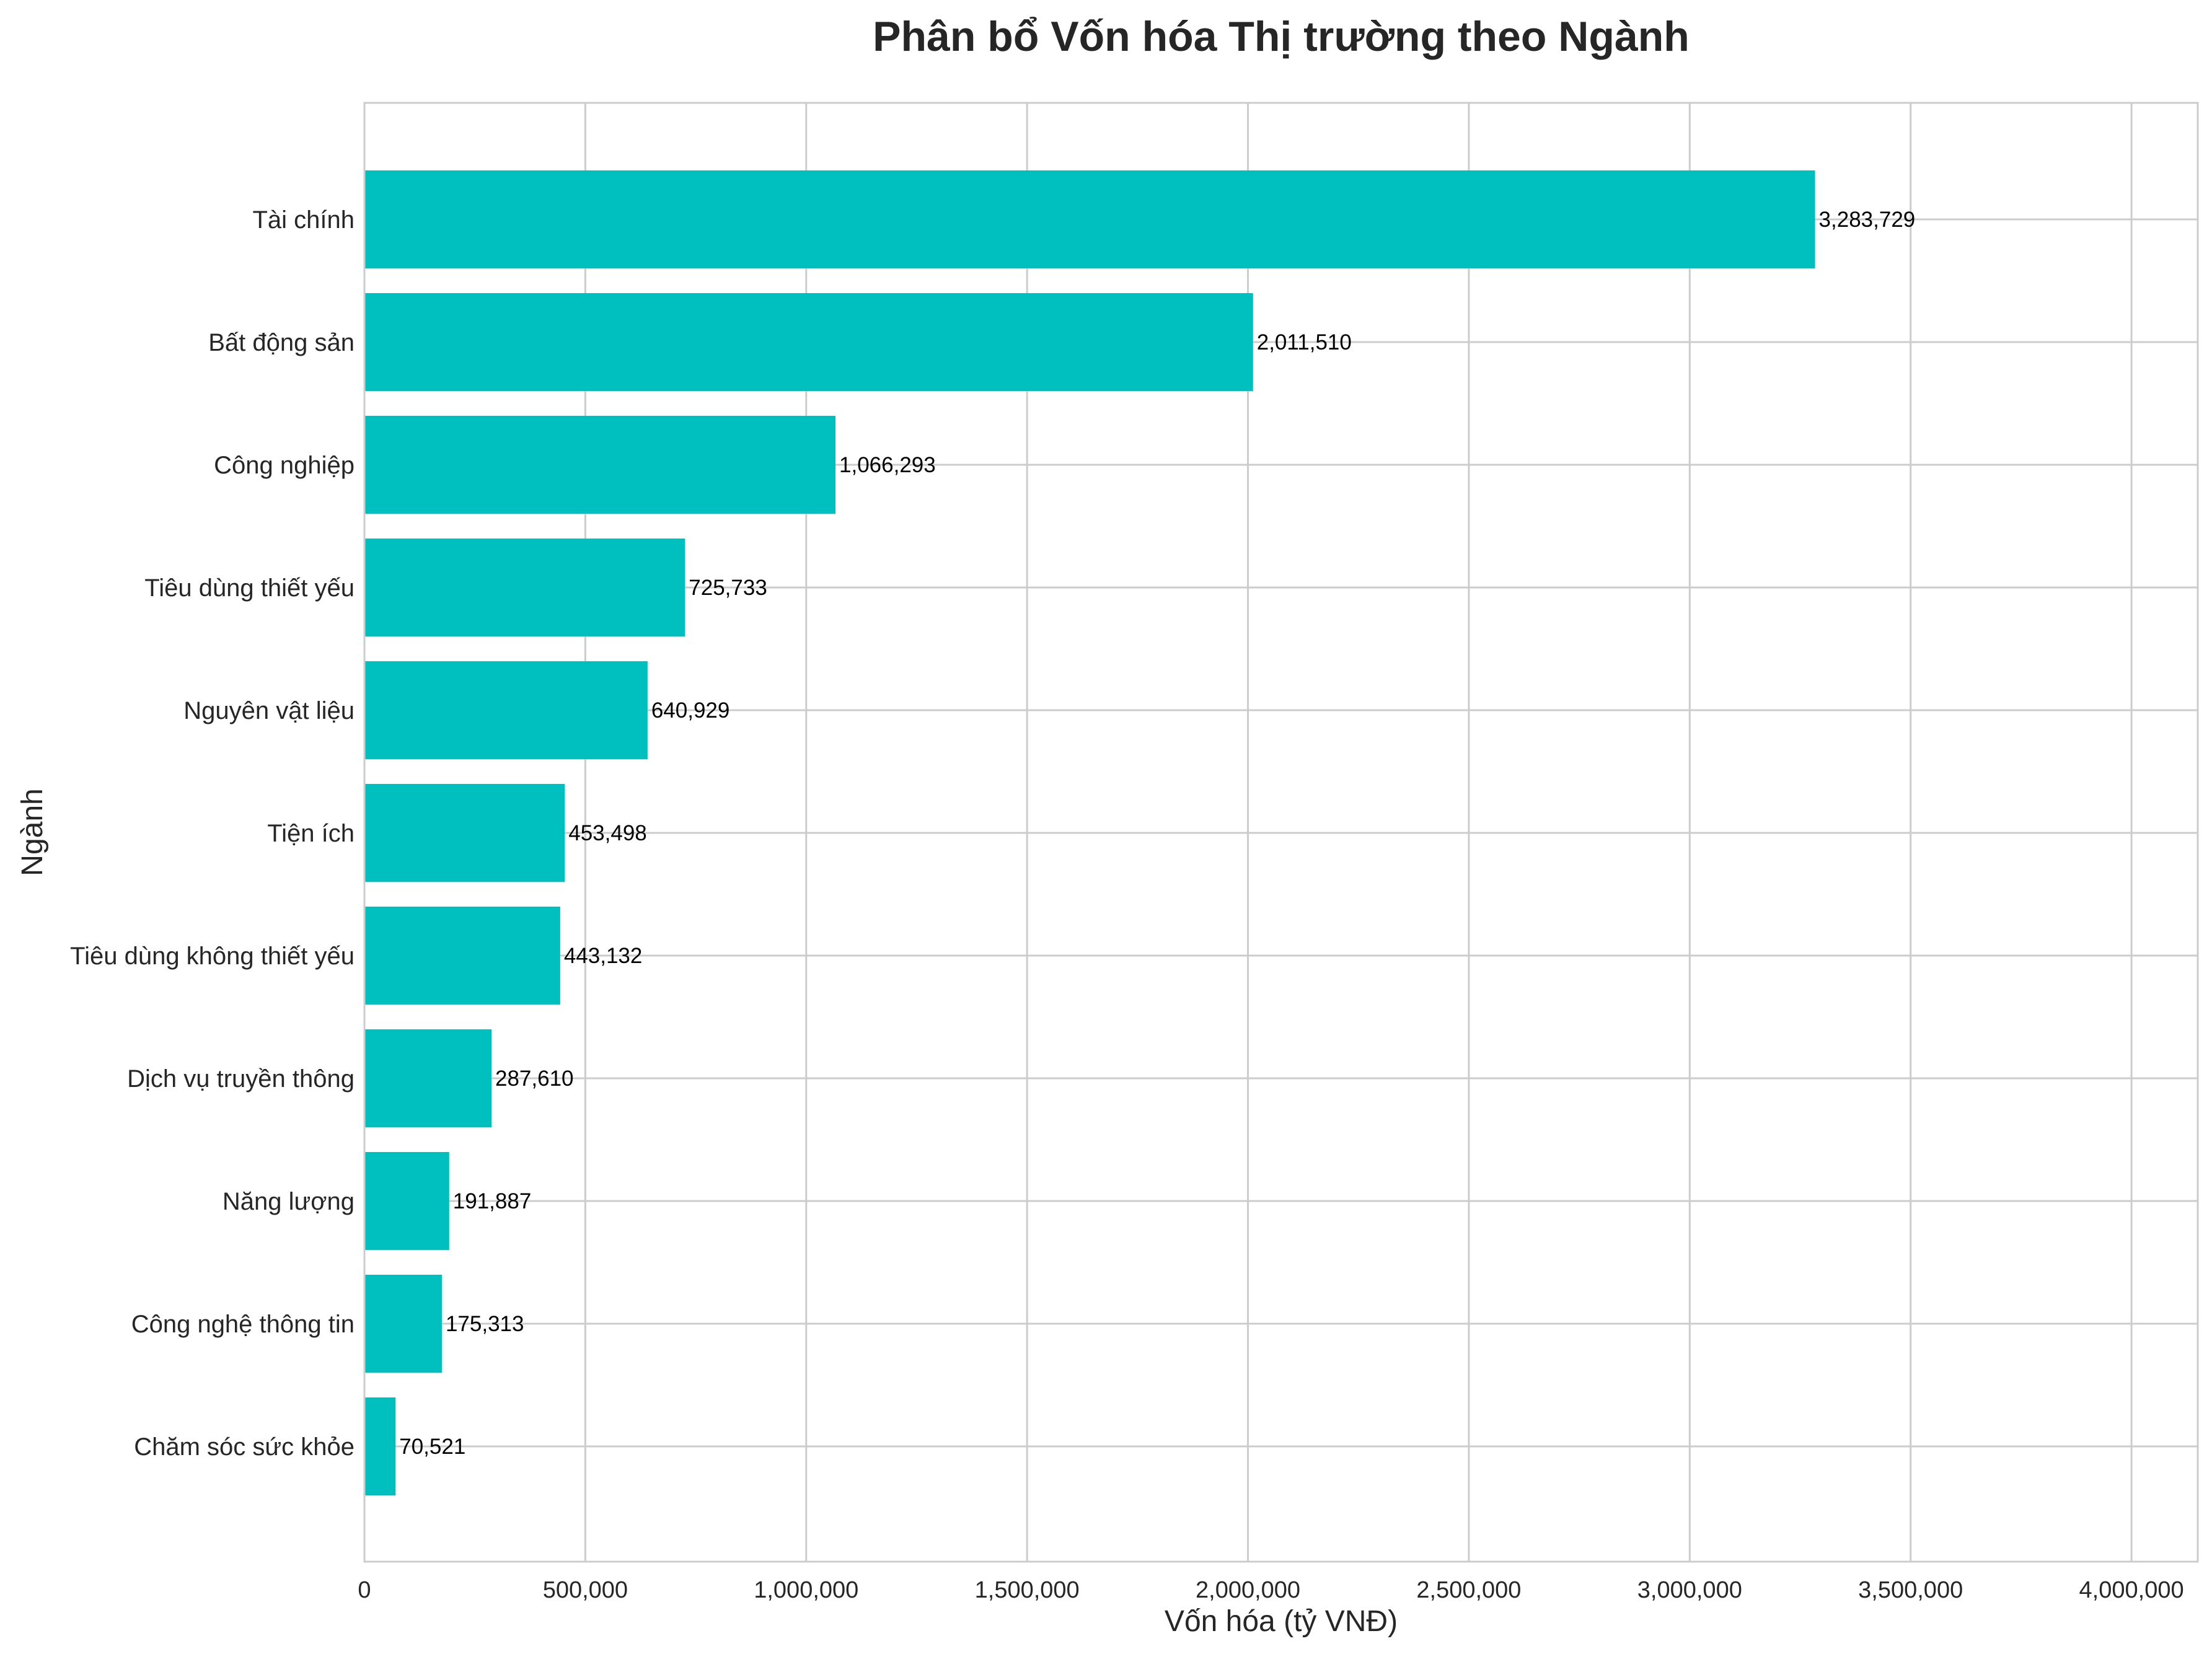 Image resolution: width=2212 pixels, height=1654 pixels. I want to click on y-tick-label: Bất động sản, so click(281, 342).